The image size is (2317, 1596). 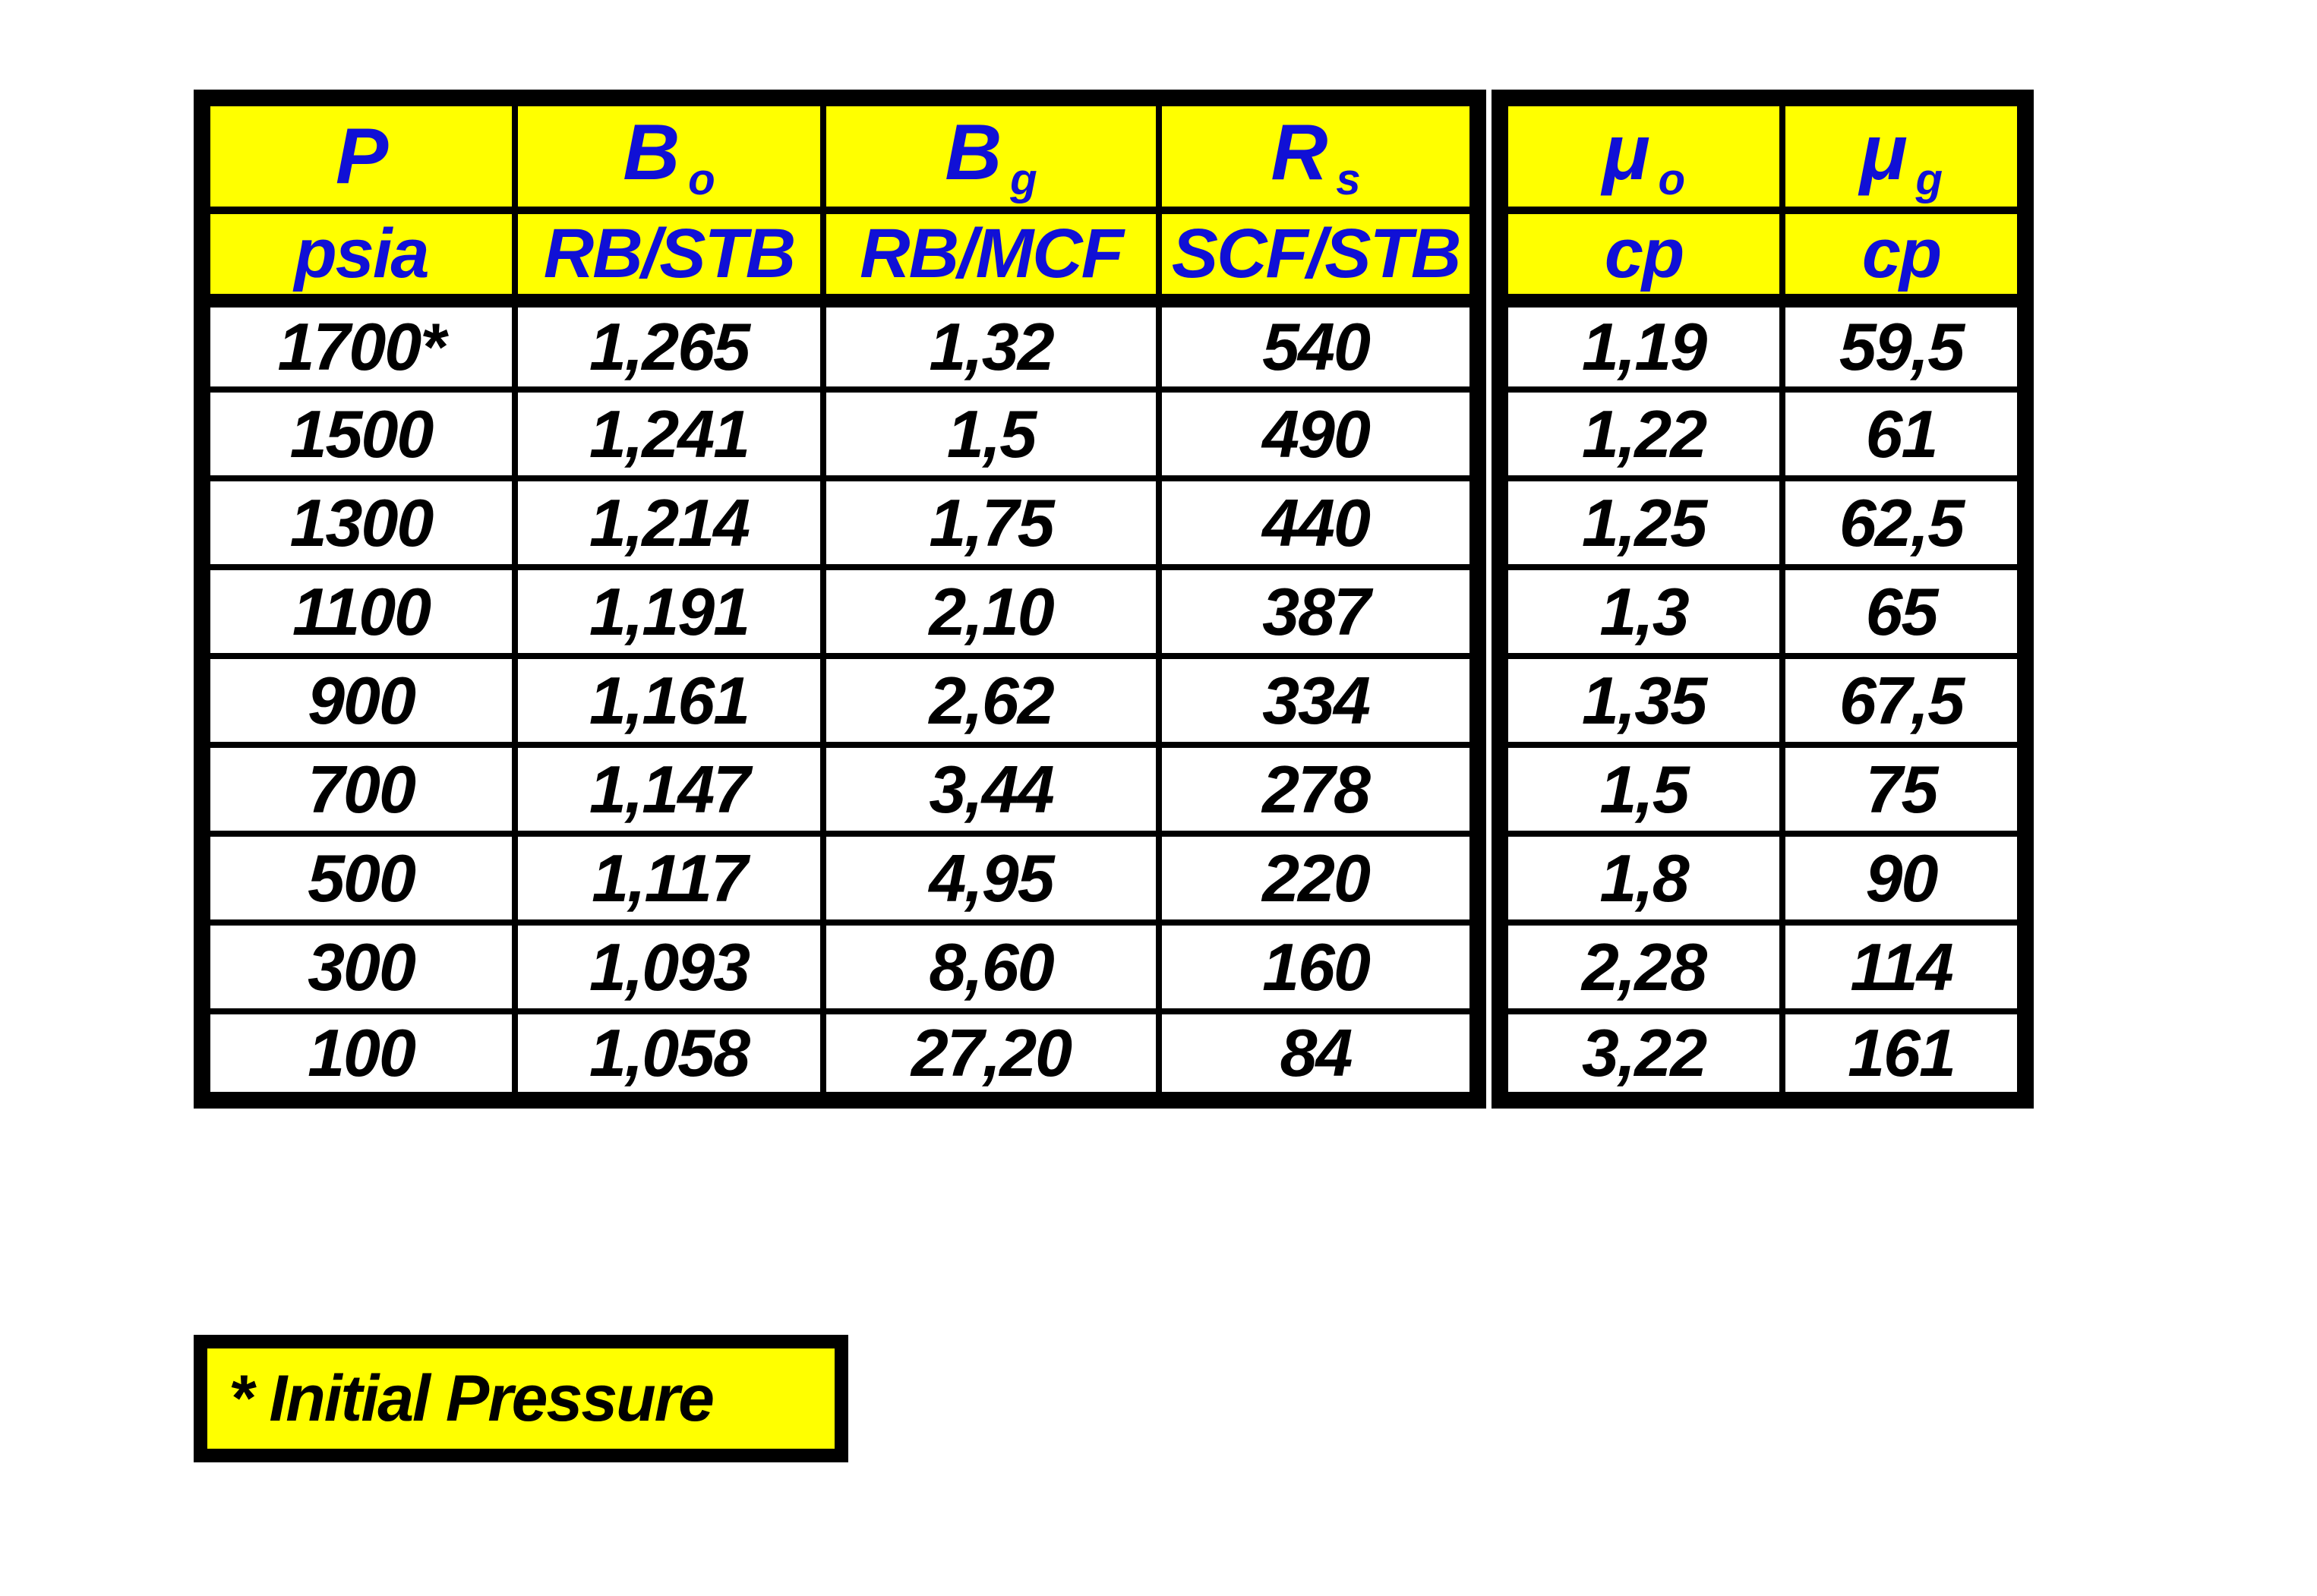 What do you see at coordinates (358, 789) in the screenshot?
I see `table-cell: 700` at bounding box center [358, 789].